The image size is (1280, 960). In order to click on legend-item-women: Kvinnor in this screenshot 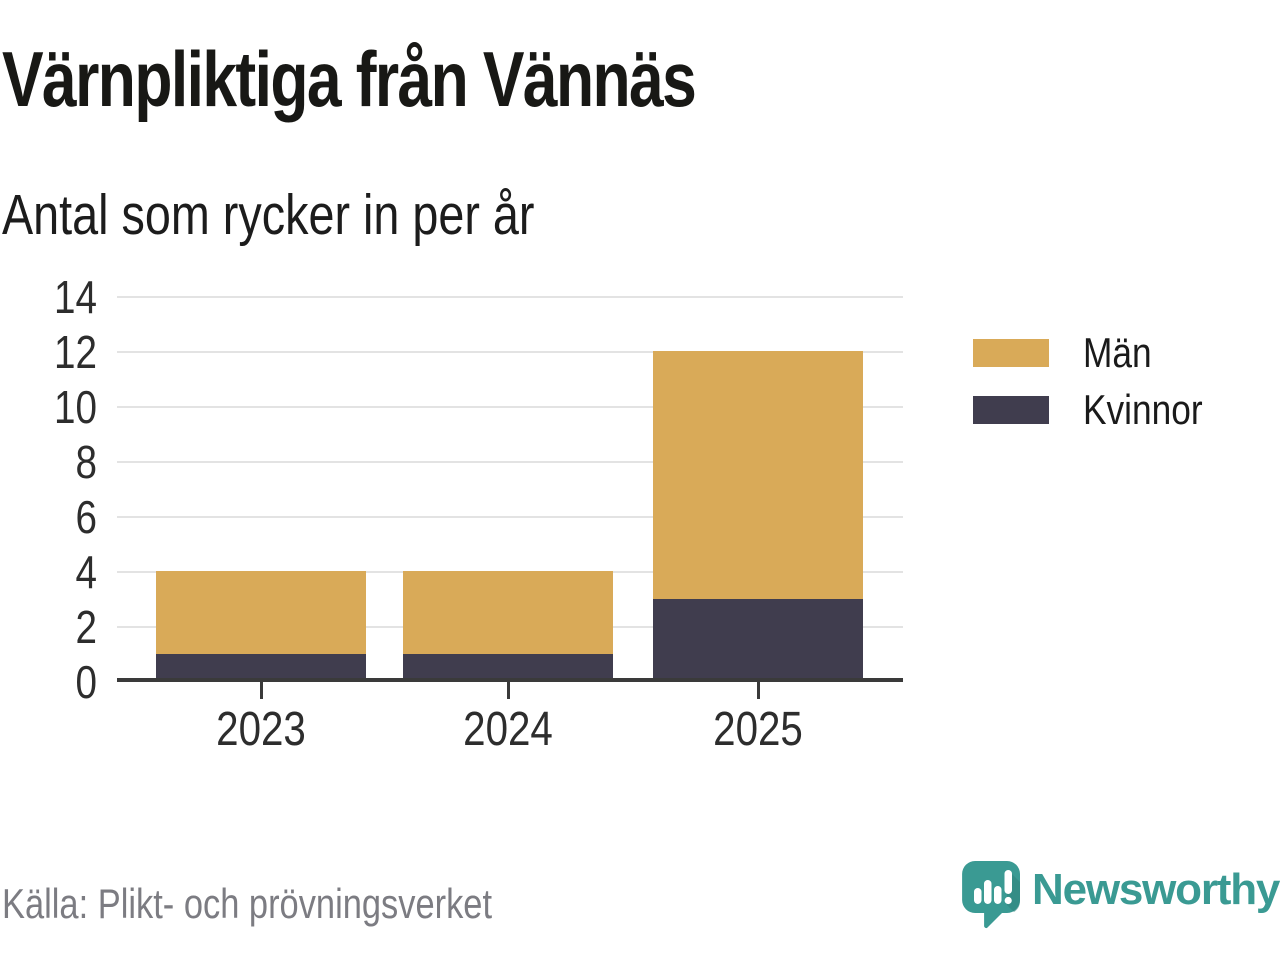, I will do `click(1099, 409)`.